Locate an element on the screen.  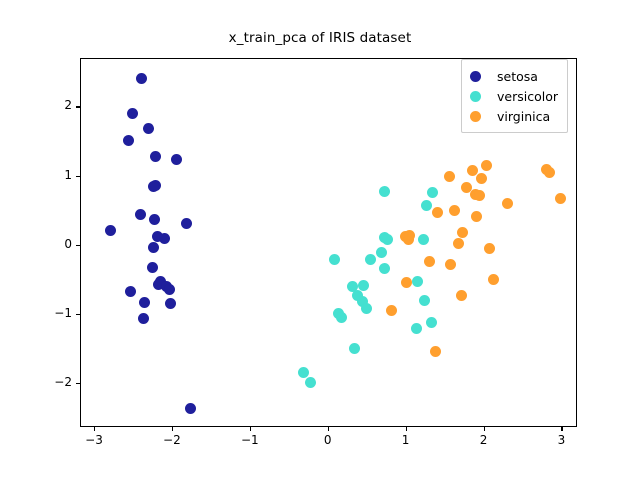
x-axis-tick-label: −1 is located at coordinates (249, 440).